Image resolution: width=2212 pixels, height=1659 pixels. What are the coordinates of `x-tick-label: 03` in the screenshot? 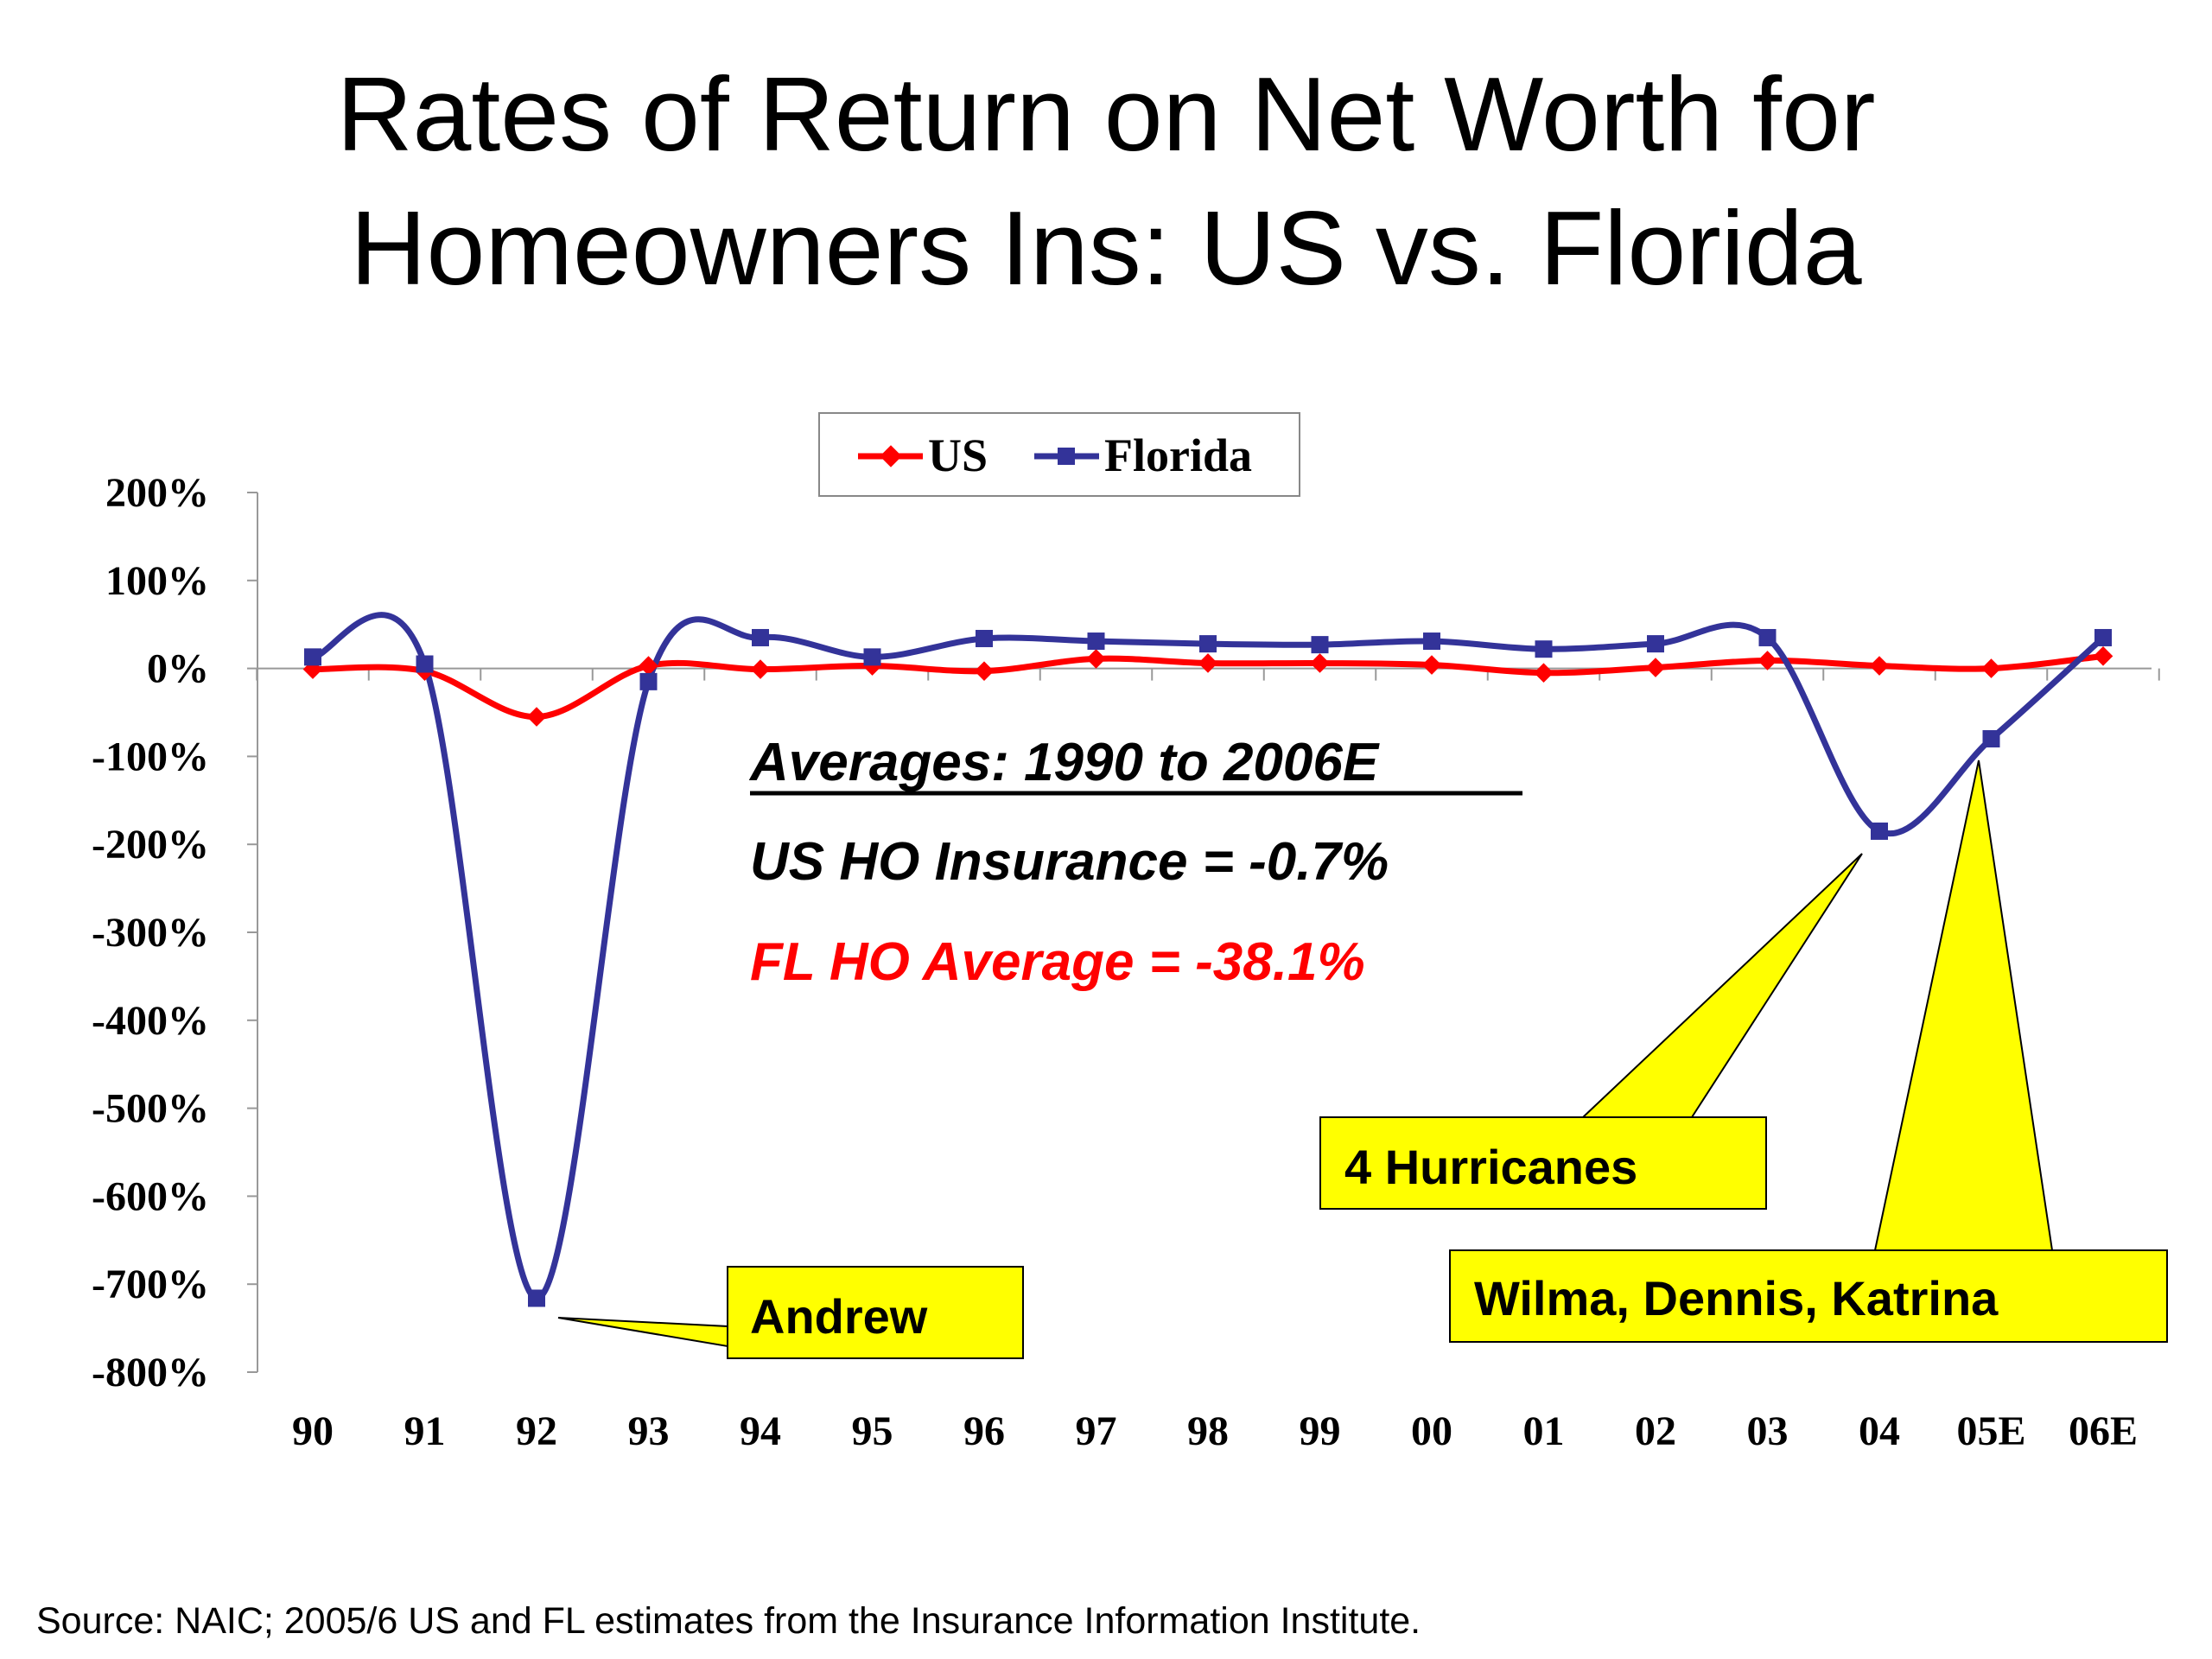 It's located at (1768, 1431).